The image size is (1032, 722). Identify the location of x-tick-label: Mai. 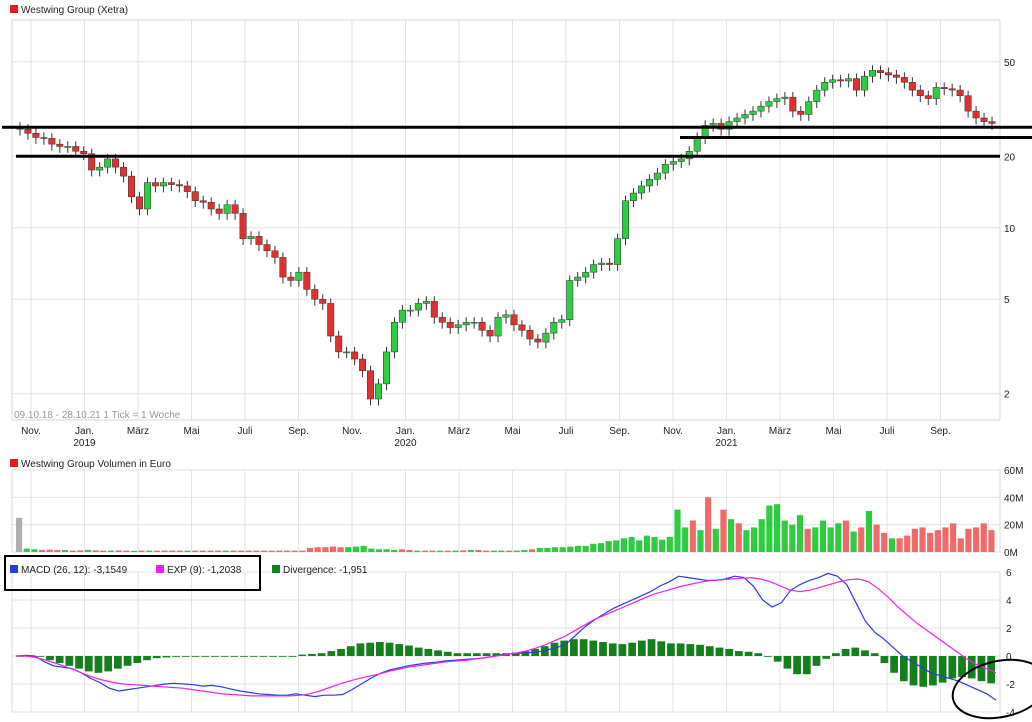
(191, 431).